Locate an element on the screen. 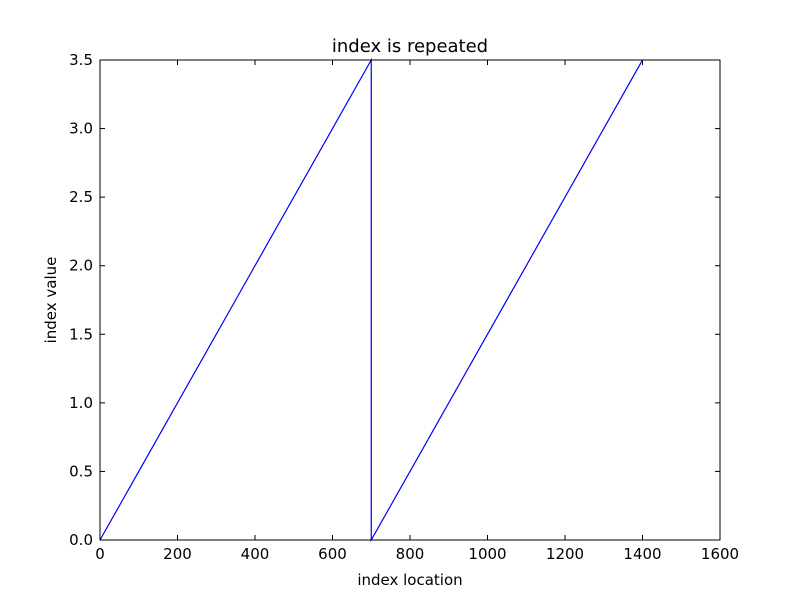 The width and height of the screenshot is (800, 605). y-axis-label: index value is located at coordinates (51, 300).